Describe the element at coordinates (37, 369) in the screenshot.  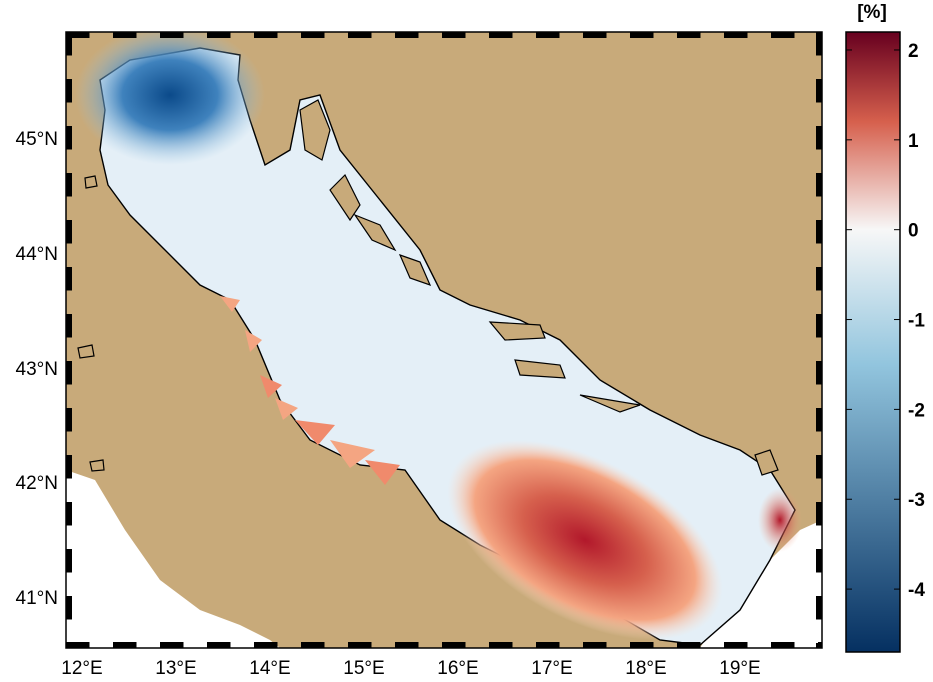
I see `lat-label-43n: 43°N` at that location.